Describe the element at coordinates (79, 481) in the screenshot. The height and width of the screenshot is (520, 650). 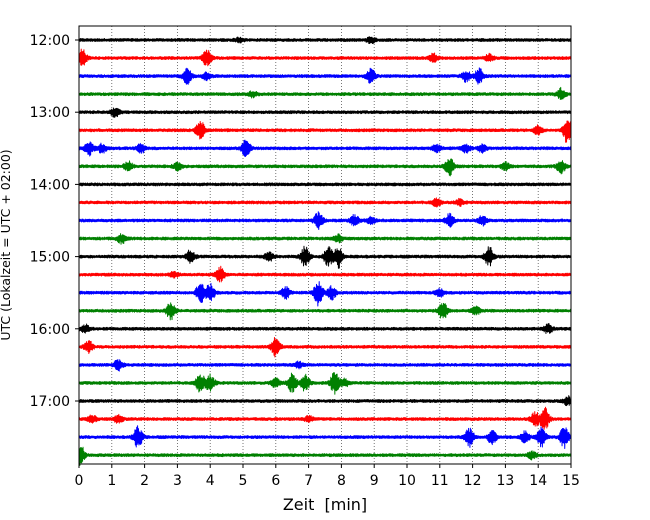
I see `x-tick-label: 0` at that location.